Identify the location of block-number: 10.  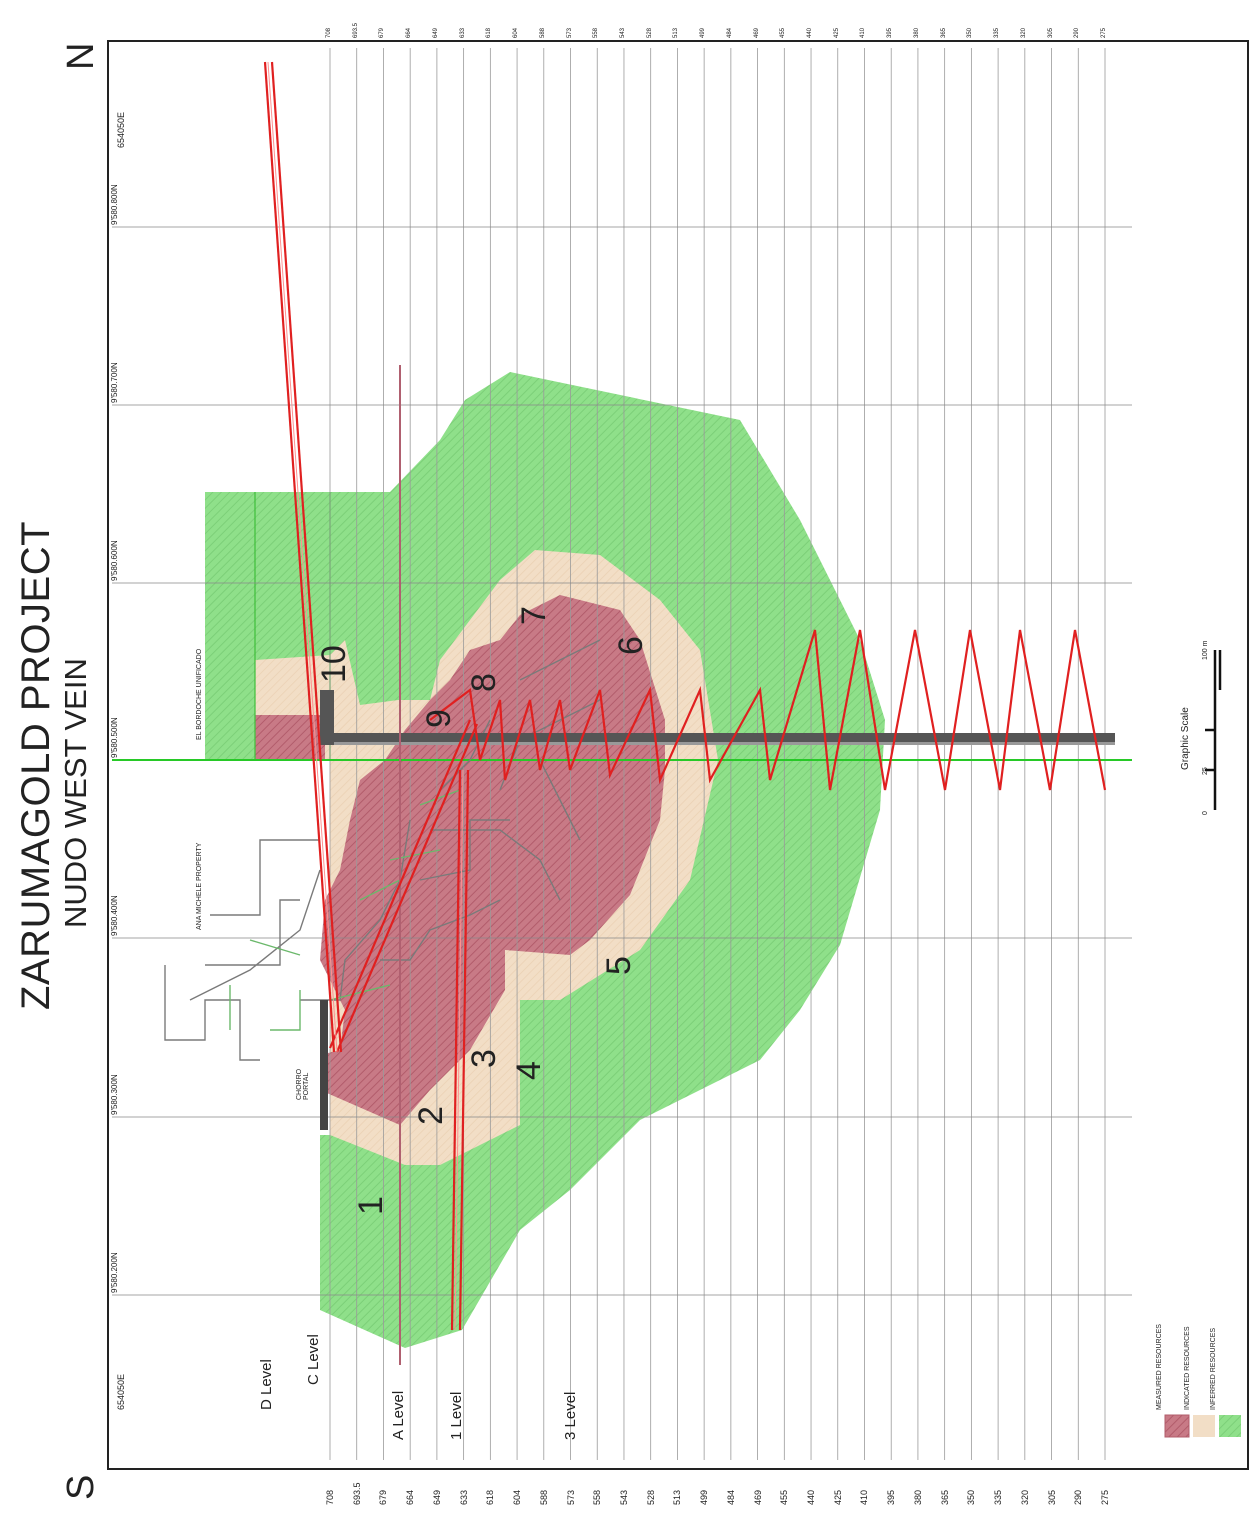
(334, 664).